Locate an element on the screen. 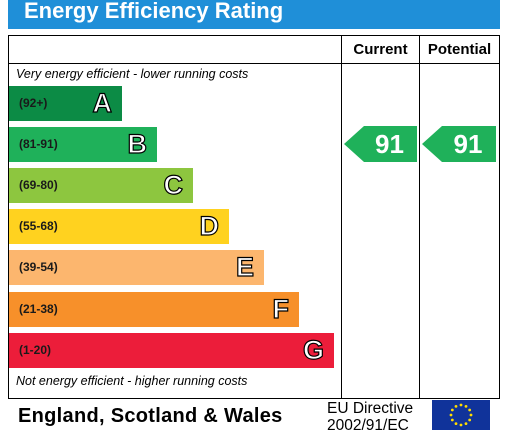  band-letter-label: F is located at coordinates (281, 308).